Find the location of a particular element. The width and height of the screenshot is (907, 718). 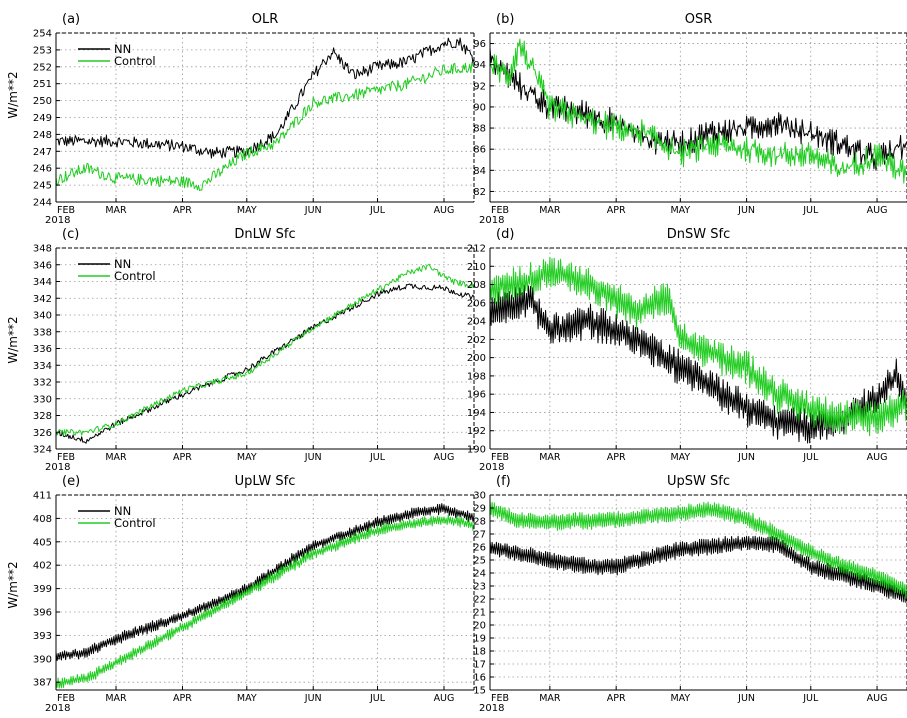

panel-title: UpLW Sfc is located at coordinates (265, 481).